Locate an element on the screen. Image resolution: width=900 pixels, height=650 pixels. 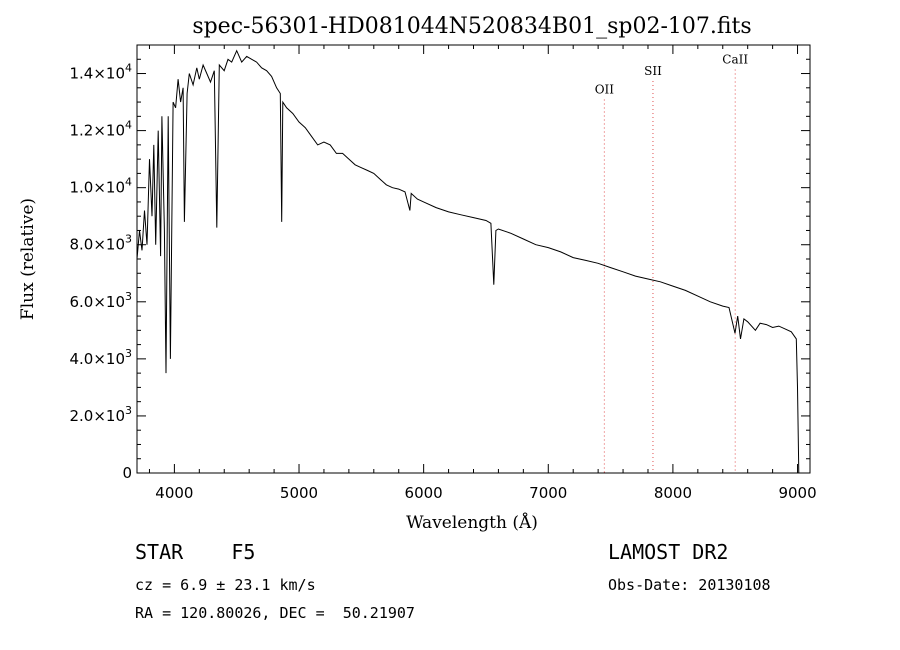
line-label-caii: CaII is located at coordinates (735, 60).